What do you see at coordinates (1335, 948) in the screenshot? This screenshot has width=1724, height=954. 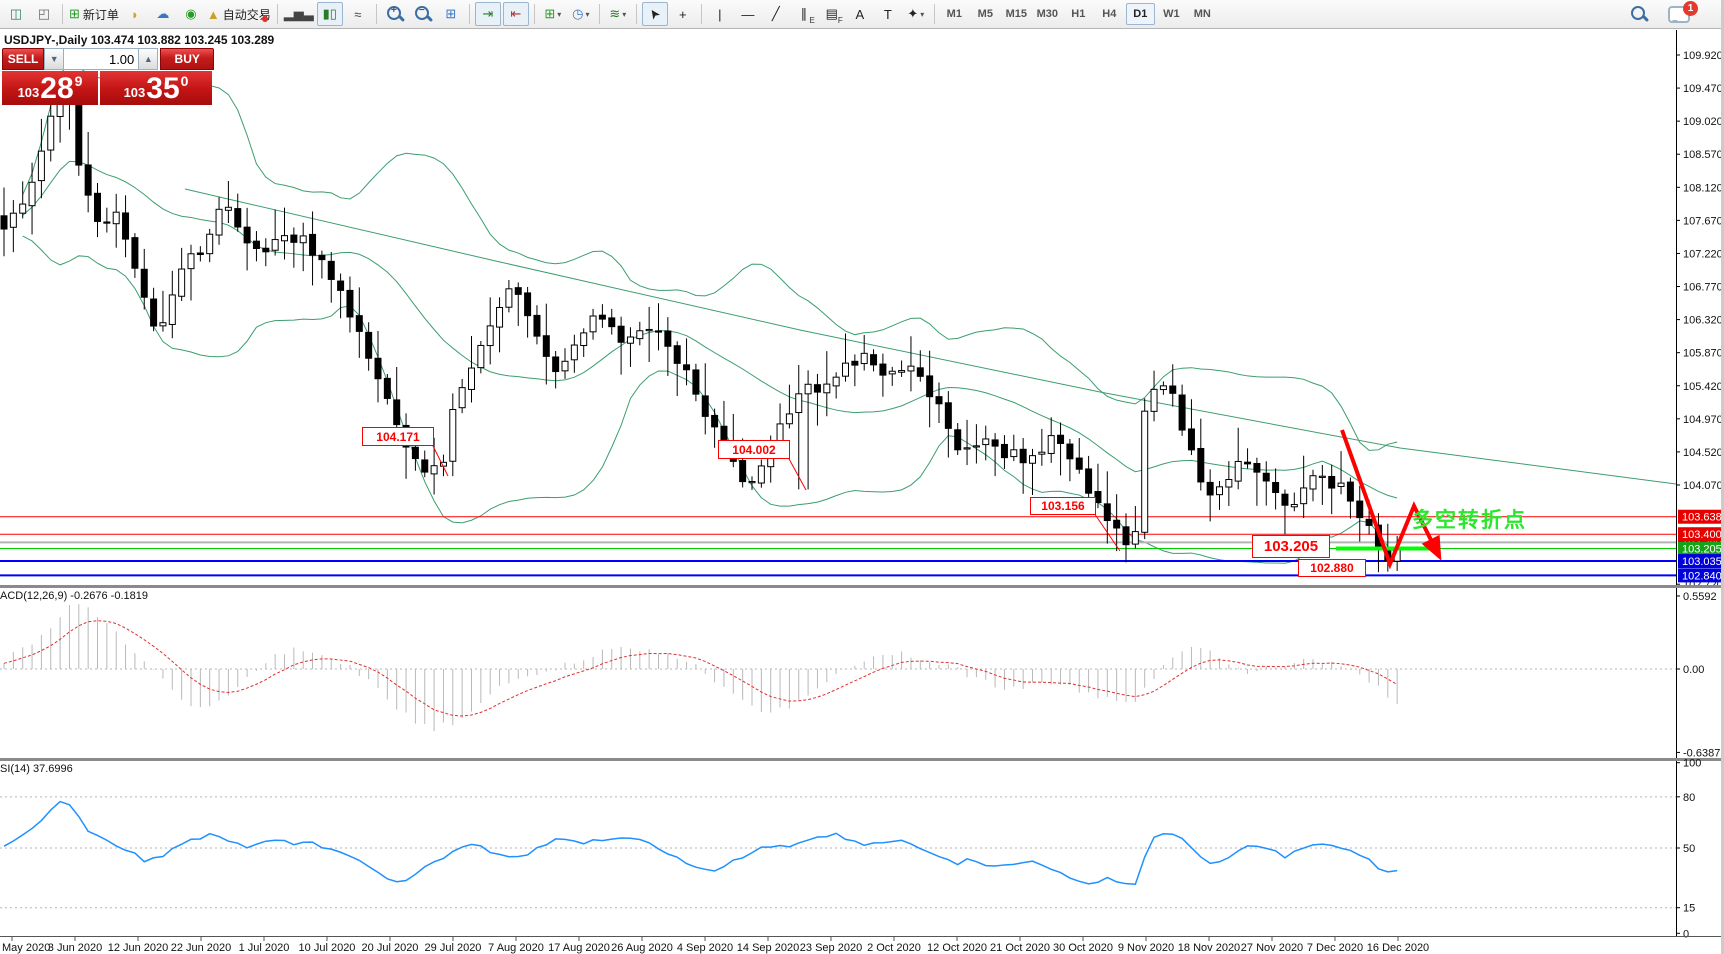 I see `time-tick-label: 7 Dec 2020` at bounding box center [1335, 948].